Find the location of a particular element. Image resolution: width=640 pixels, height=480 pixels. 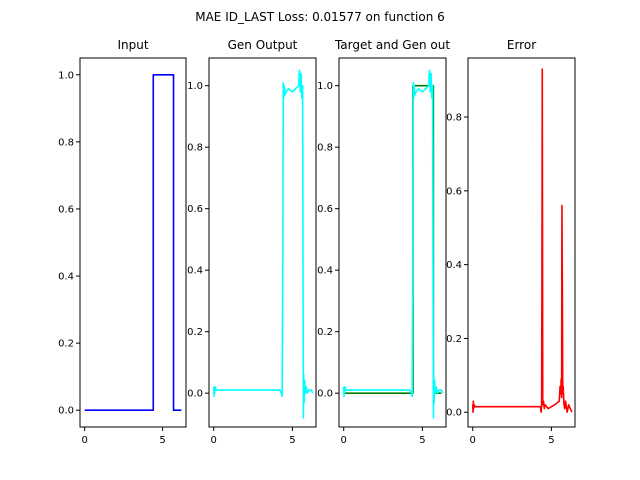

subplot-title: Target and Gen out is located at coordinates (392, 45).